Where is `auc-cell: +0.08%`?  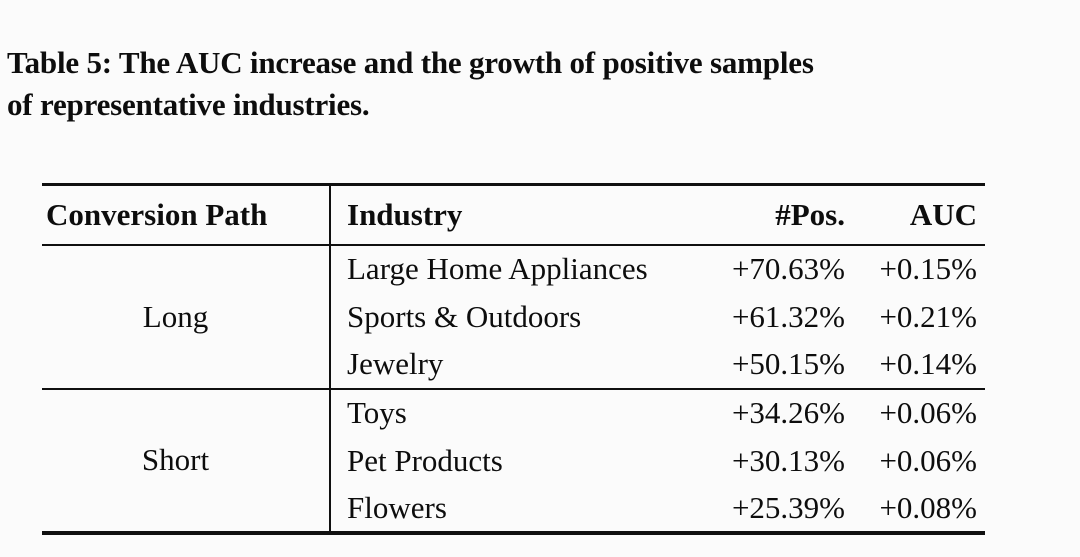
auc-cell: +0.08% is located at coordinates (928, 507).